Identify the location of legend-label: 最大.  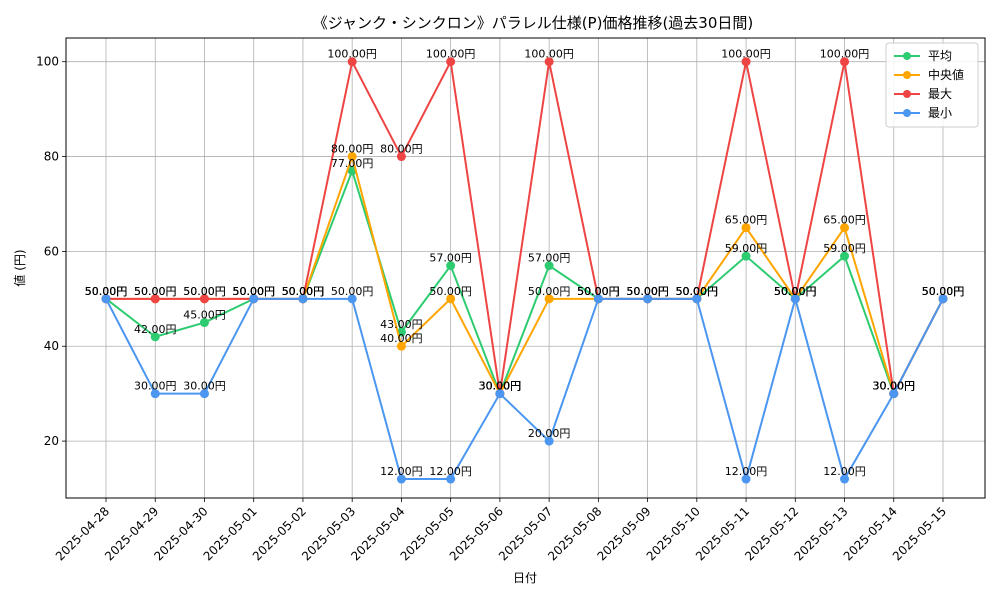
(940, 94).